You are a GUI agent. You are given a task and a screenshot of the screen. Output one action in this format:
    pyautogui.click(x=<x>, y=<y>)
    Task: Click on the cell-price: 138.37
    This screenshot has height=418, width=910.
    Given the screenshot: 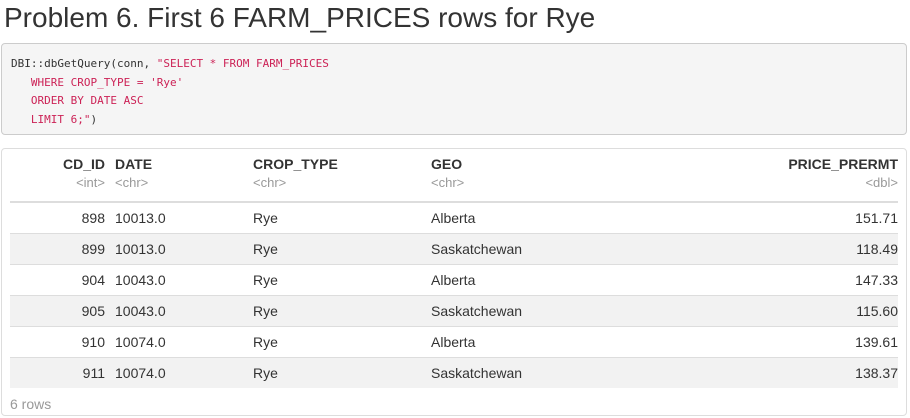 What is the action you would take?
    pyautogui.click(x=804, y=372)
    